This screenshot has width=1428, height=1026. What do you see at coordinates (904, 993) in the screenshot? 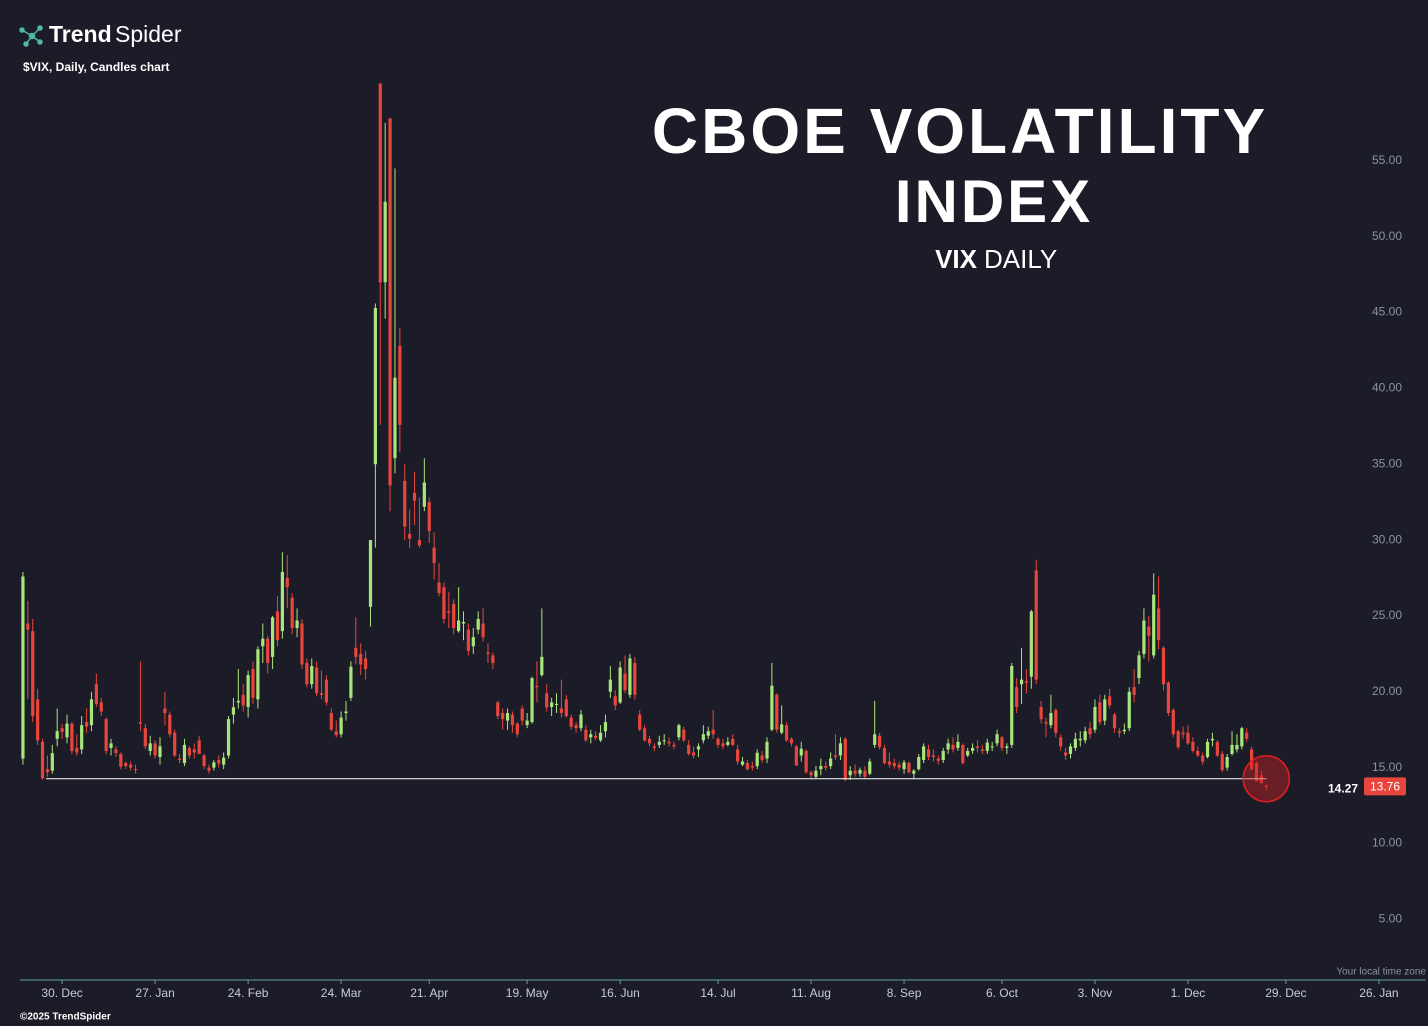
I see `x-tick-label: 8. Sep` at bounding box center [904, 993].